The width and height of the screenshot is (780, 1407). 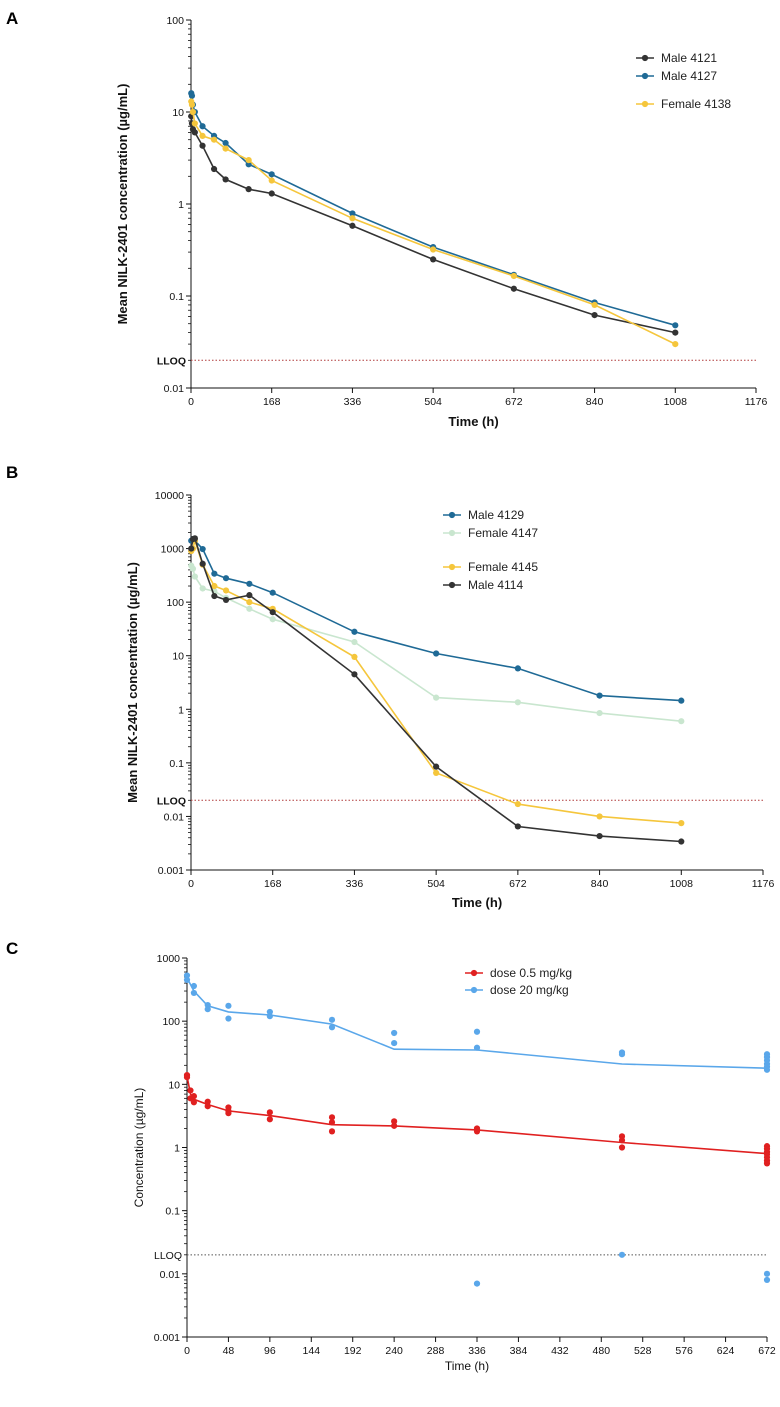 What do you see at coordinates (187, 1351) in the screenshot?
I see `x-tick-label: 0` at bounding box center [187, 1351].